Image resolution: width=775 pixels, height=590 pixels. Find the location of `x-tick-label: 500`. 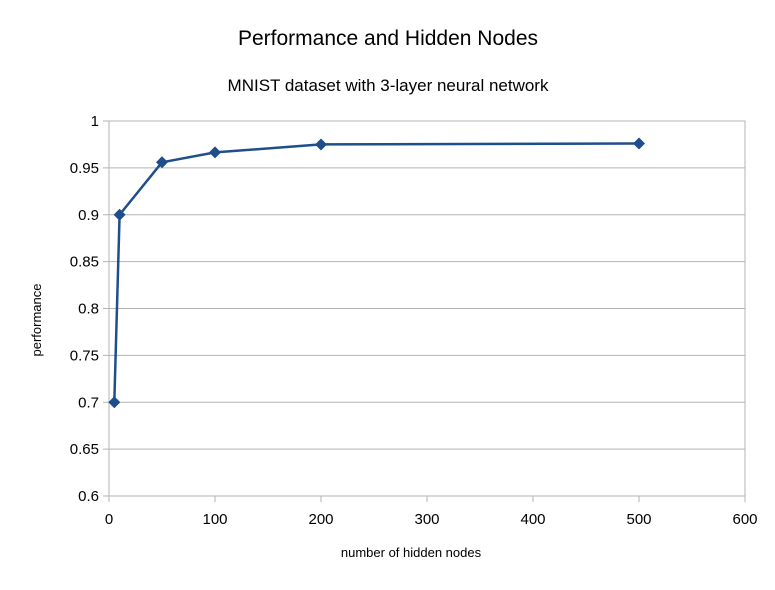

x-tick-label: 500 is located at coordinates (638, 519).